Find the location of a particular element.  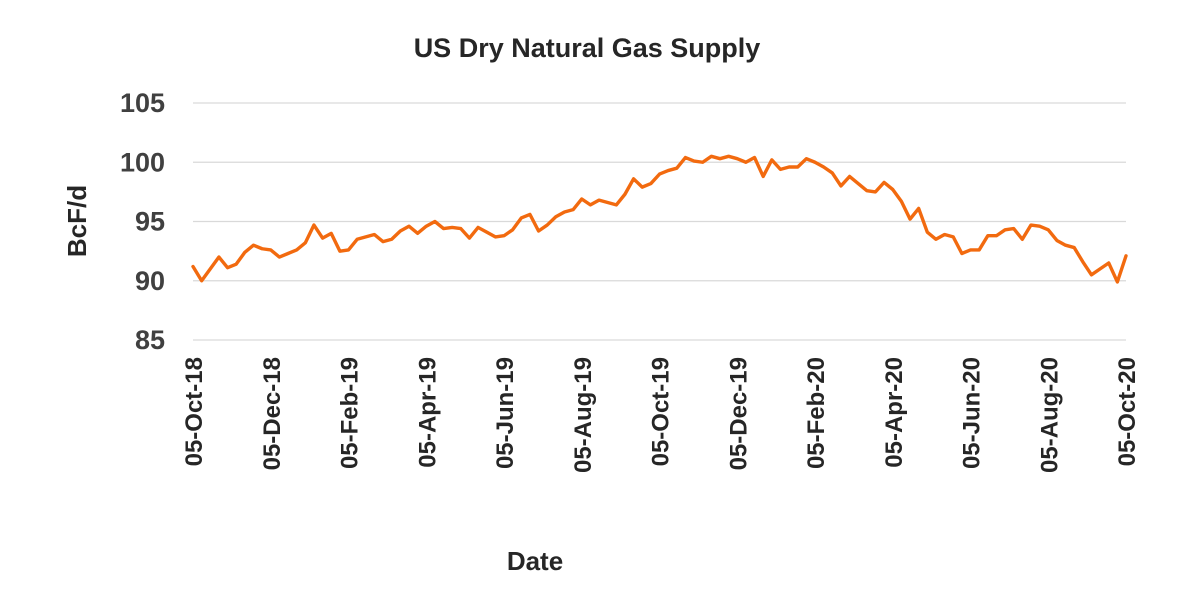

x-tick-label: 05-Apr-20 is located at coordinates (894, 412).